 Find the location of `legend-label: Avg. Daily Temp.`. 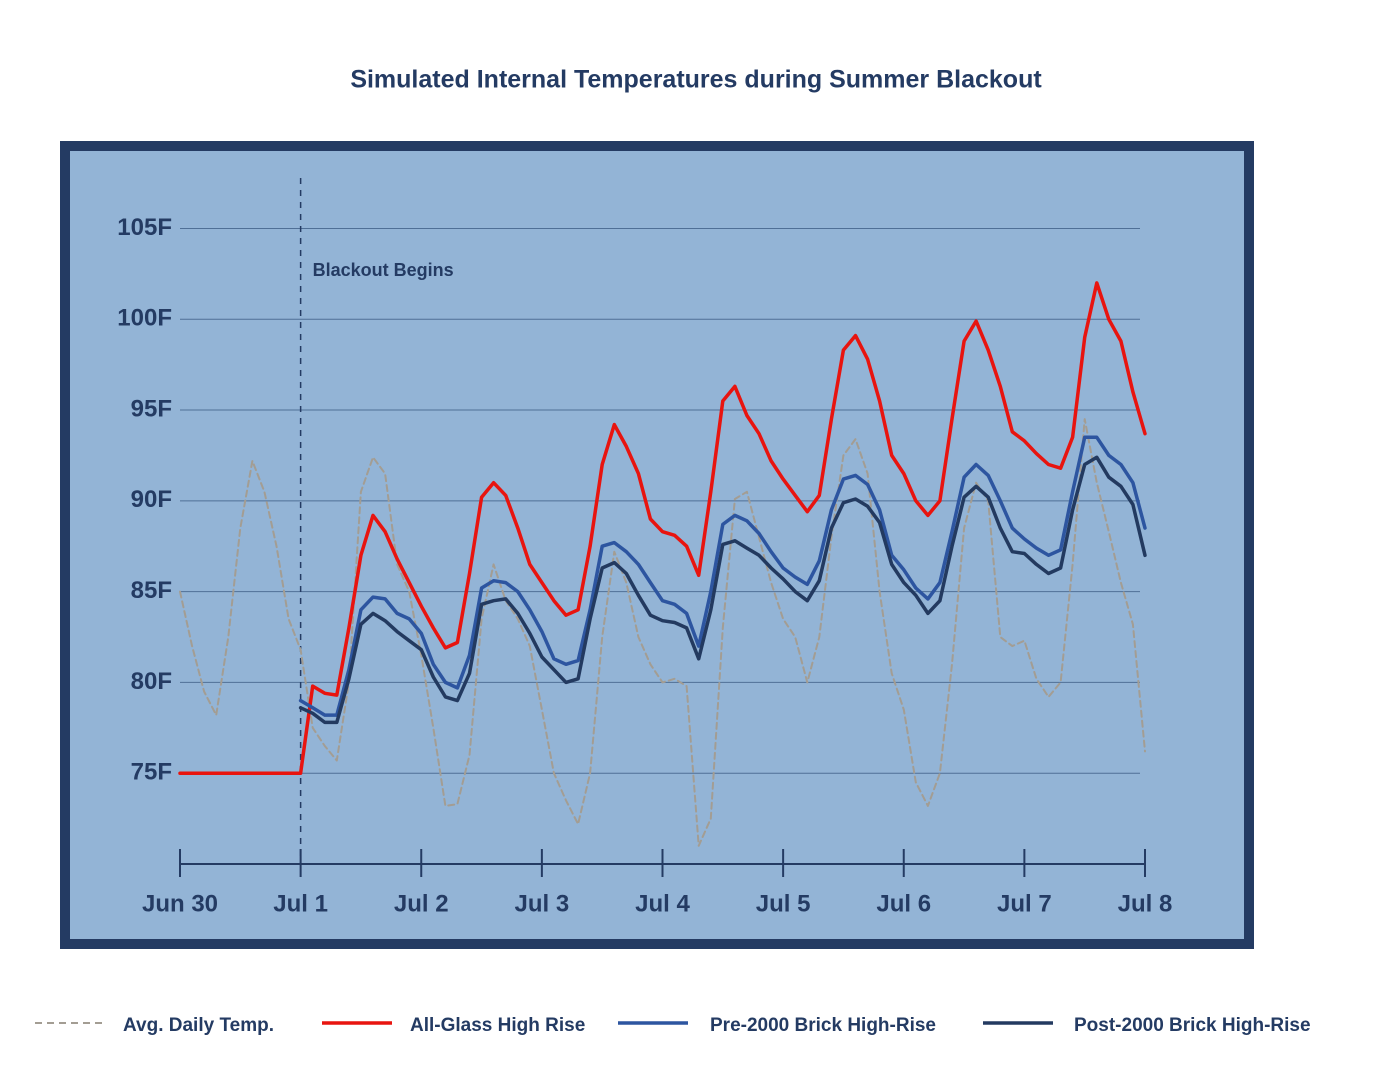

legend-label: Avg. Daily Temp. is located at coordinates (198, 1025).